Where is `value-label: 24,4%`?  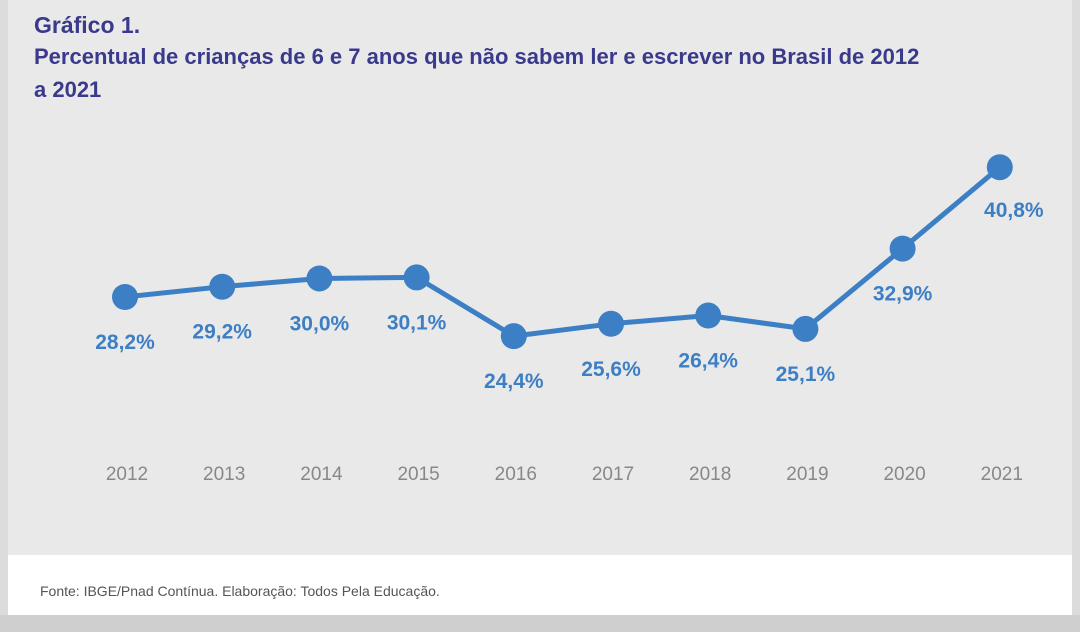 value-label: 24,4% is located at coordinates (514, 381).